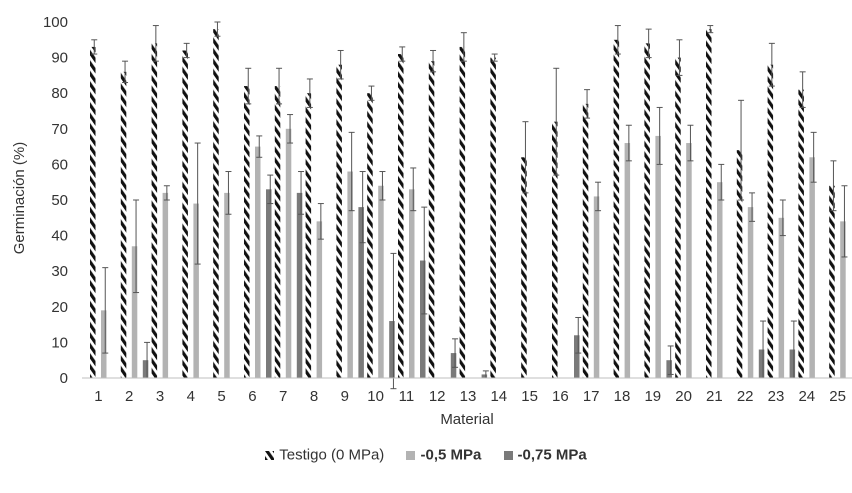  What do you see at coordinates (498, 396) in the screenshot?
I see `x-tick-label: 14` at bounding box center [498, 396].